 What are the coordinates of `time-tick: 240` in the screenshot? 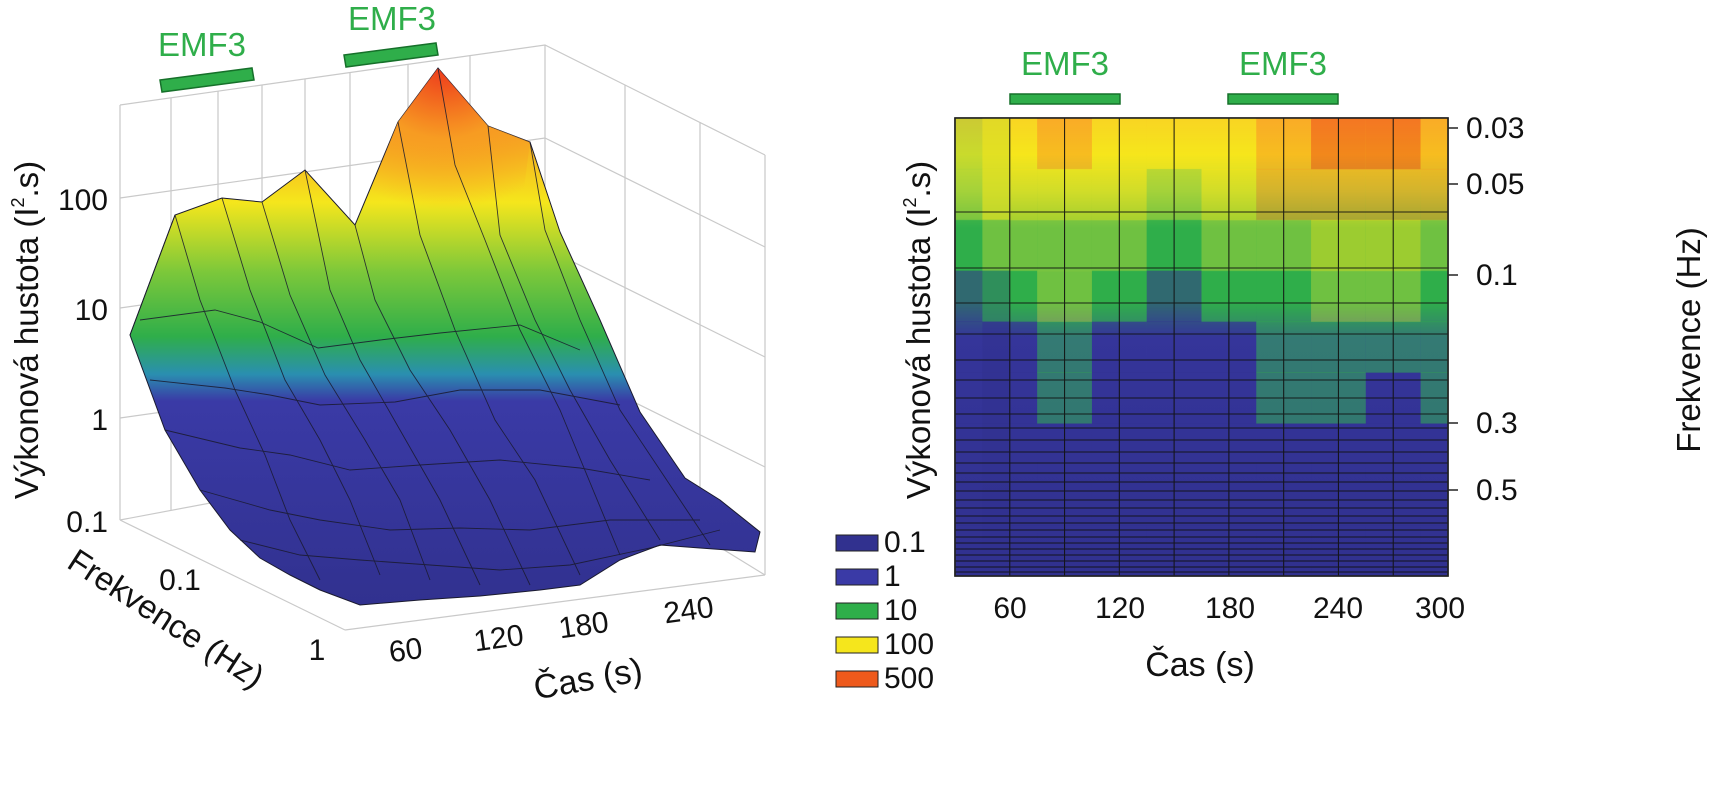 It's located at (689, 611).